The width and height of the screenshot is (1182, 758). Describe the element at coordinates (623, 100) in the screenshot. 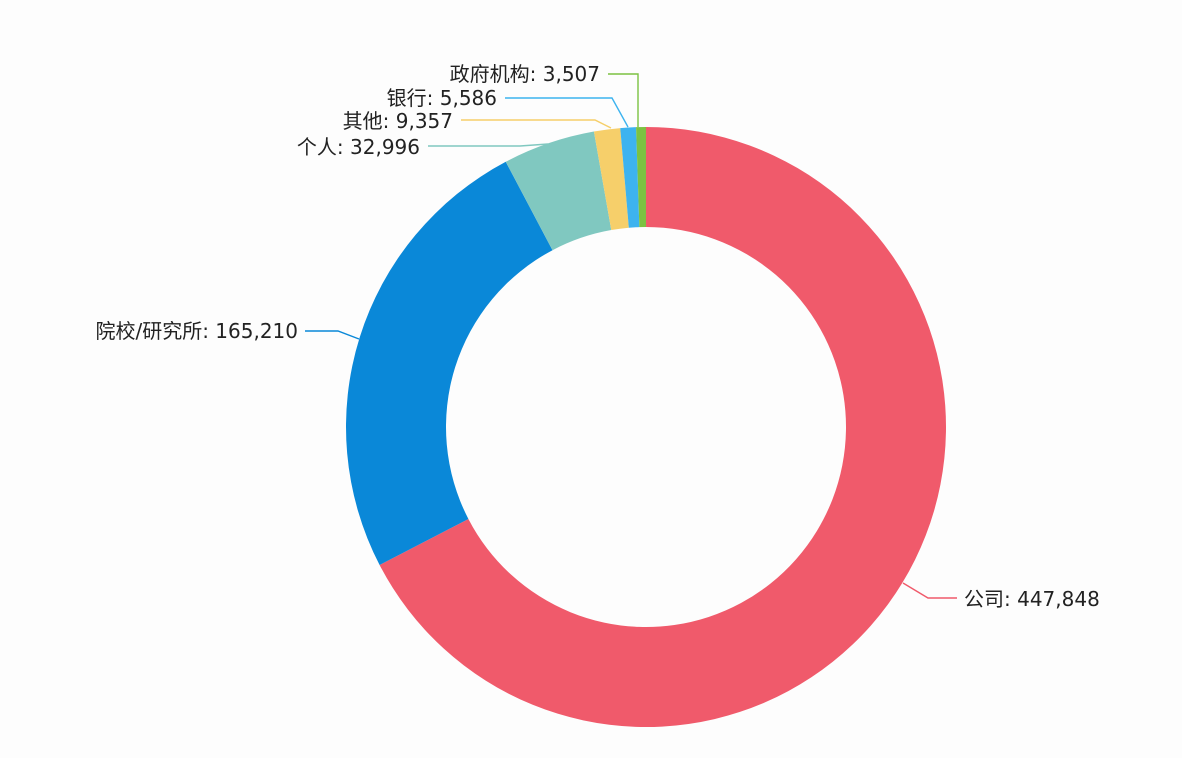

I see `leader-line-government` at that location.